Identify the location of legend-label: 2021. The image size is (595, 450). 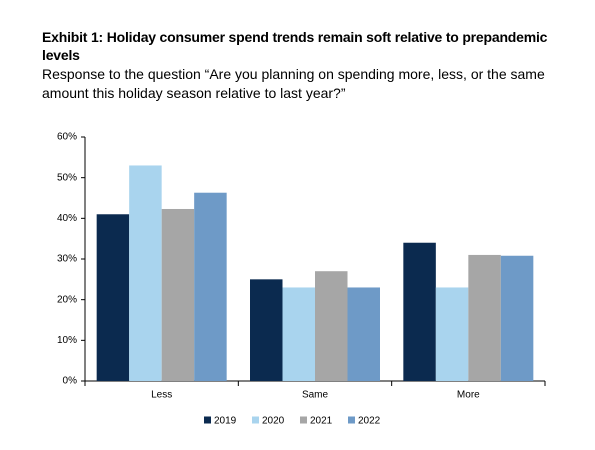
(321, 421).